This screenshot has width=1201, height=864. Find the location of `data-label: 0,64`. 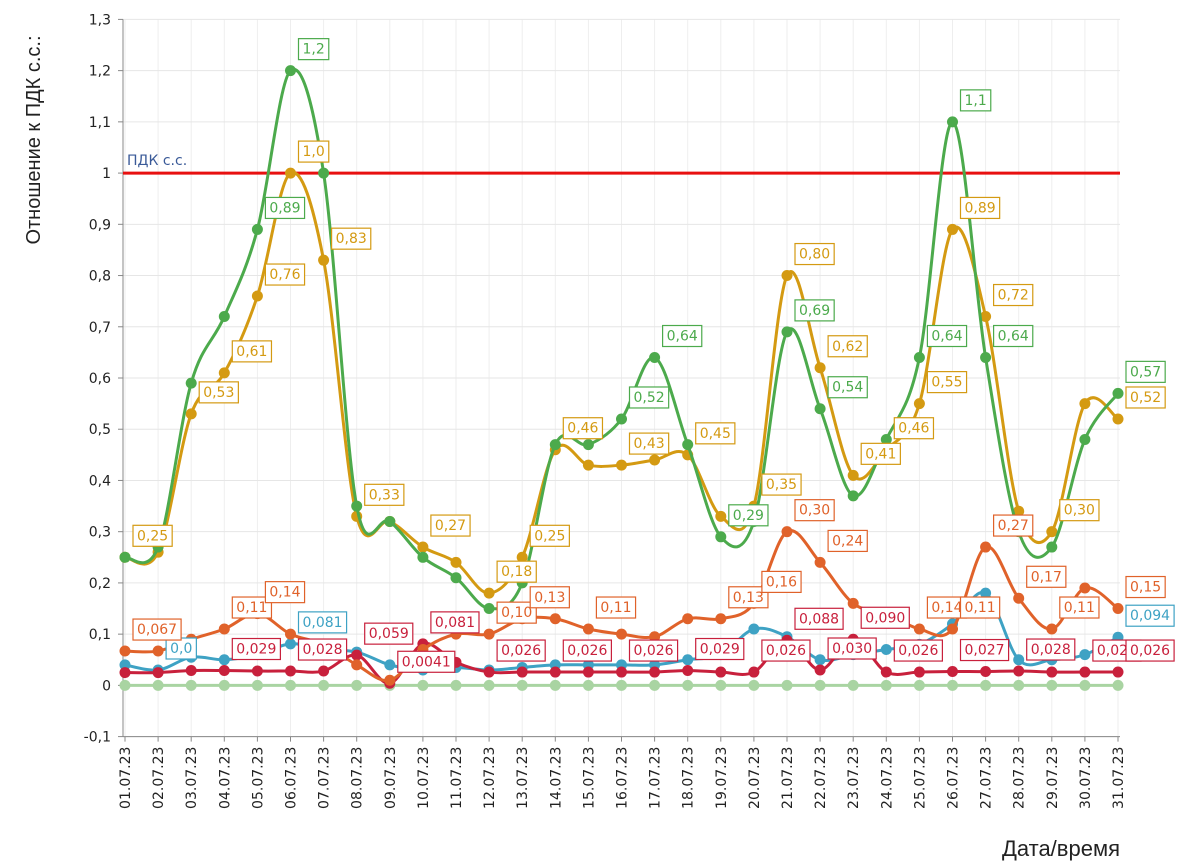

data-label: 0,64 is located at coordinates (947, 336).